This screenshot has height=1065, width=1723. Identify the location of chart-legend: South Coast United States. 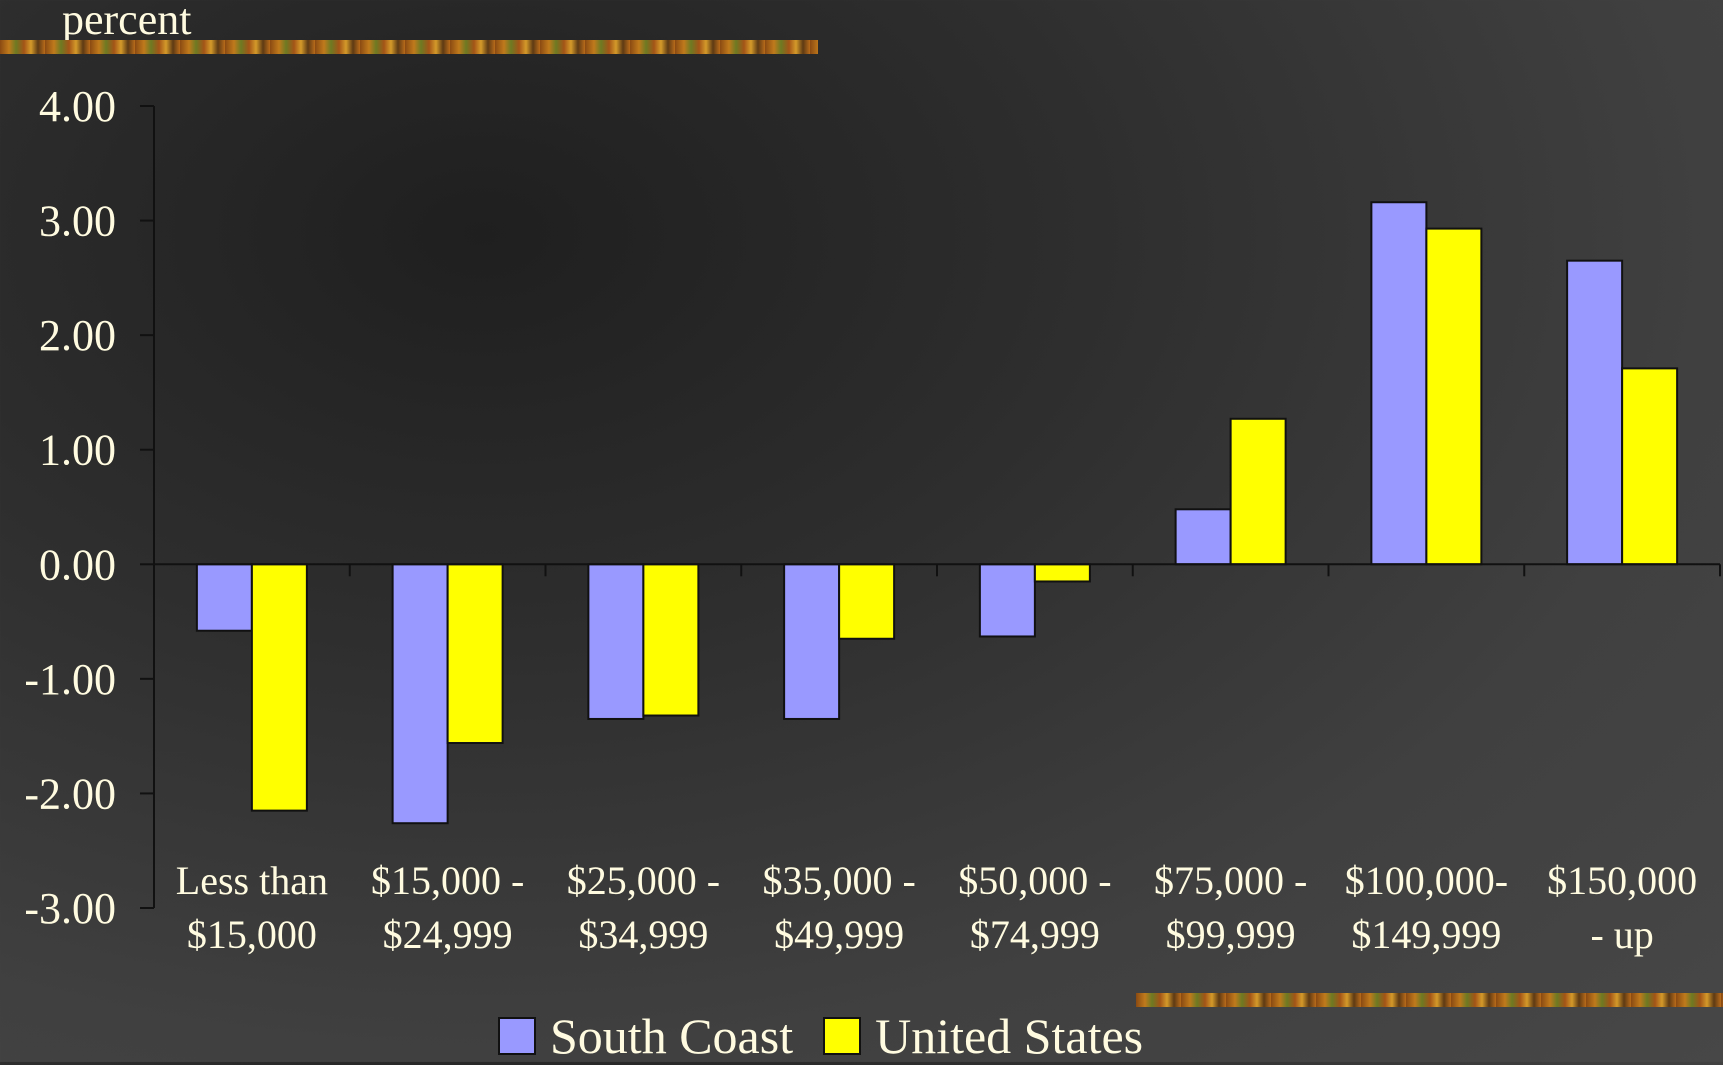
(835, 1036).